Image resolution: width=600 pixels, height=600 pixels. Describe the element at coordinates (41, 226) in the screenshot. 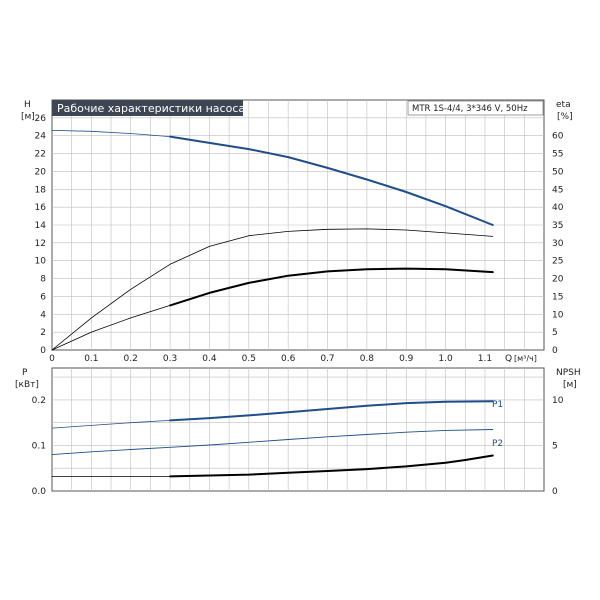

I see `y-tick-label-h: 14` at that location.